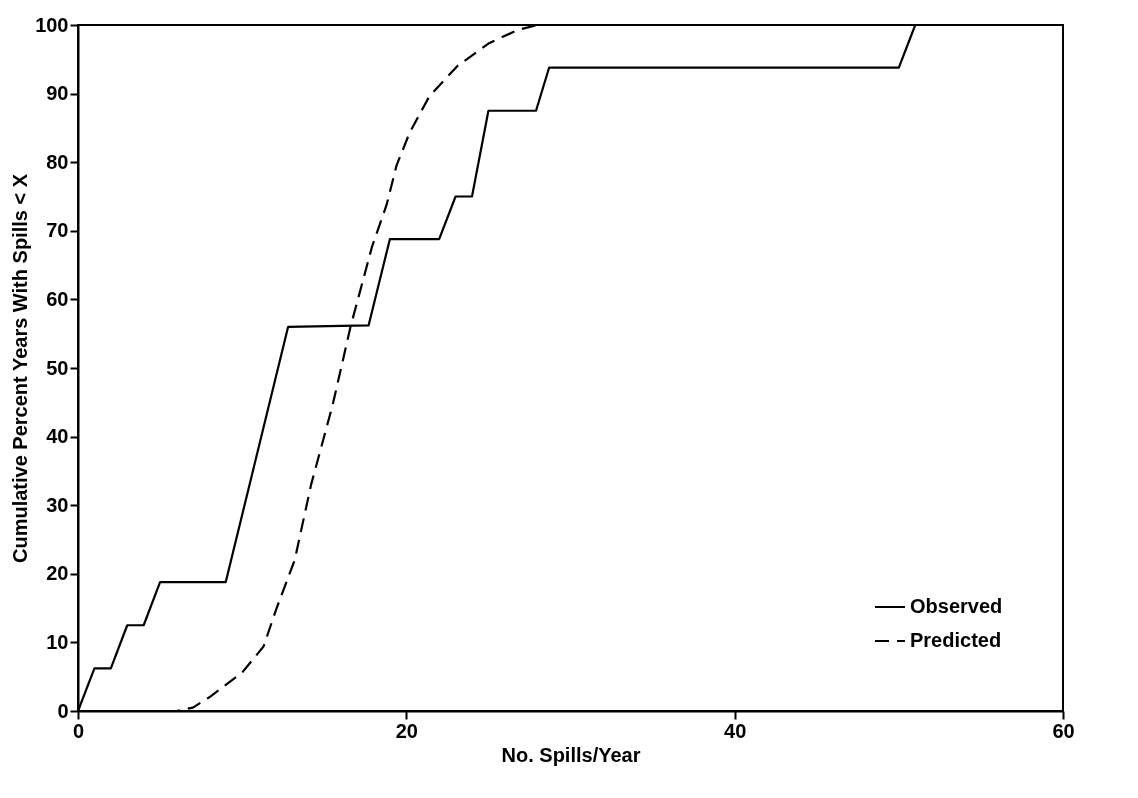 The height and width of the screenshot is (798, 1138). Describe the element at coordinates (20, 368) in the screenshot. I see `y-axis-title: Cumulative Percent Years With Spills < X` at that location.